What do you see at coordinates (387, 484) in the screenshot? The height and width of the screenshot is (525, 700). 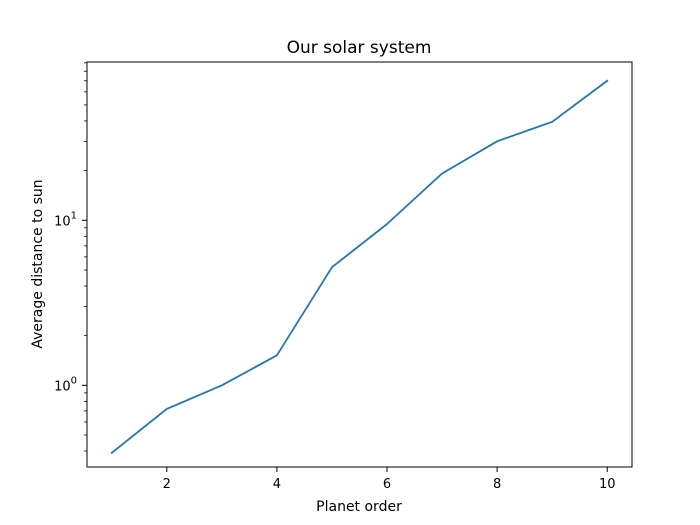 I see `x-tick-label: 6` at bounding box center [387, 484].